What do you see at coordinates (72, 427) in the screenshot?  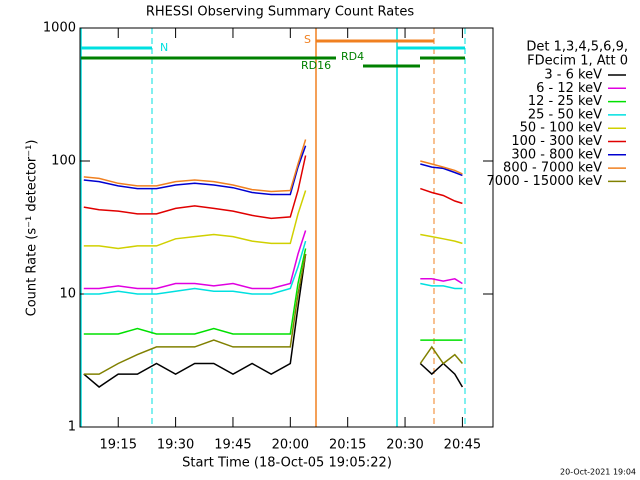 I see `y-tick-label: 1` at bounding box center [72, 427].